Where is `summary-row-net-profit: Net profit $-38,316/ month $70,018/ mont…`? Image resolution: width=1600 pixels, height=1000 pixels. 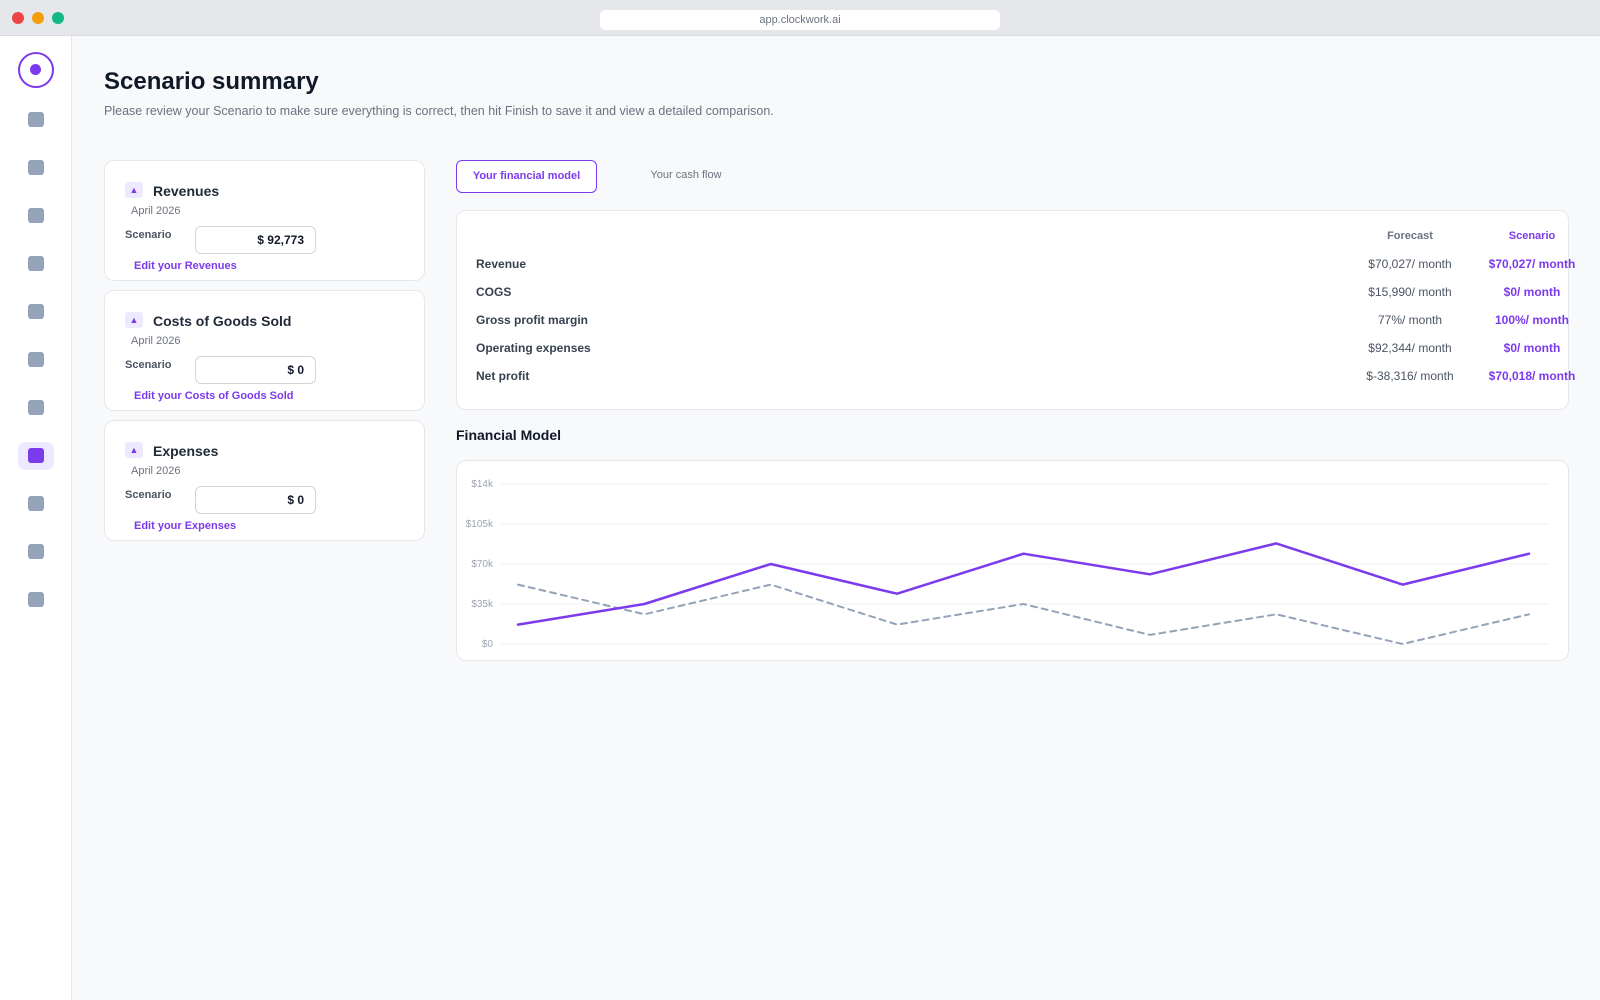
summary-row-net-profit: Net profit $-38,316/ month $70,018/ mont… is located at coordinates (1016, 379).